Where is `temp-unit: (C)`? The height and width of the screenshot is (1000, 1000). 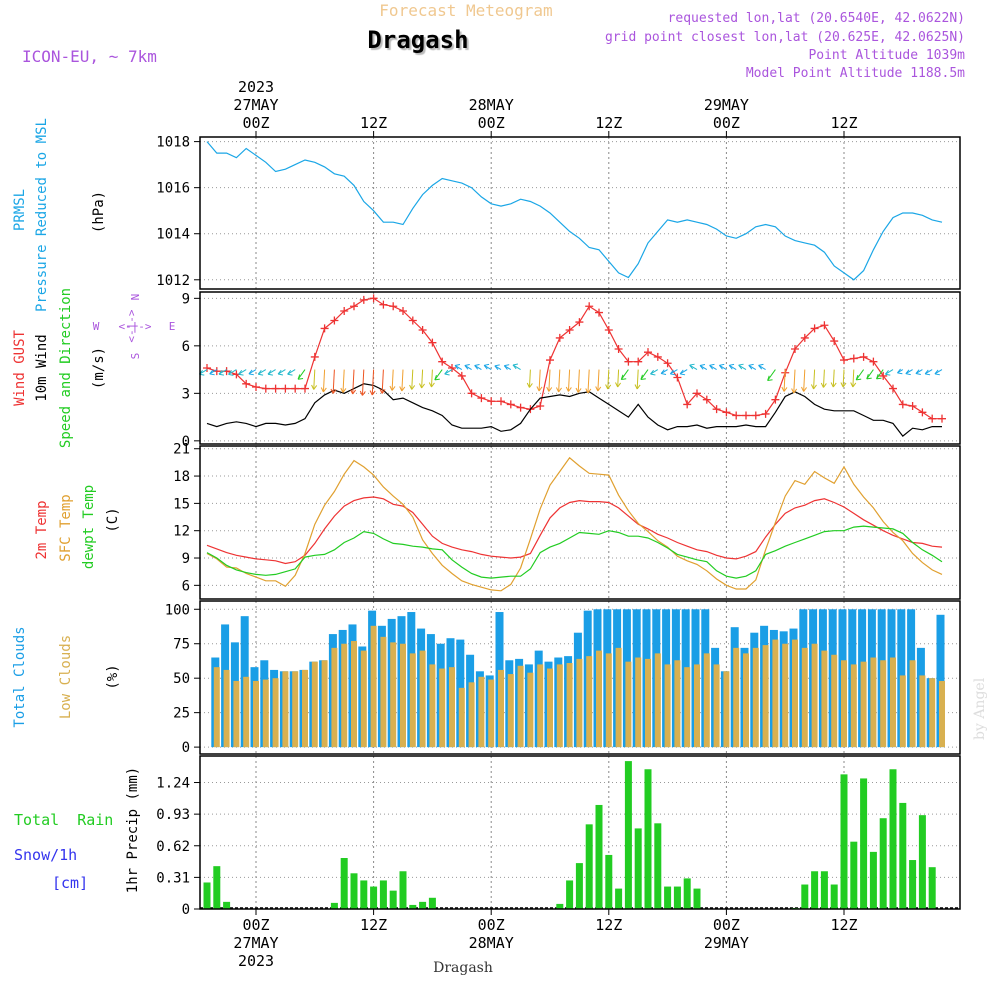
temp-unit: (C) is located at coordinates (113, 519).